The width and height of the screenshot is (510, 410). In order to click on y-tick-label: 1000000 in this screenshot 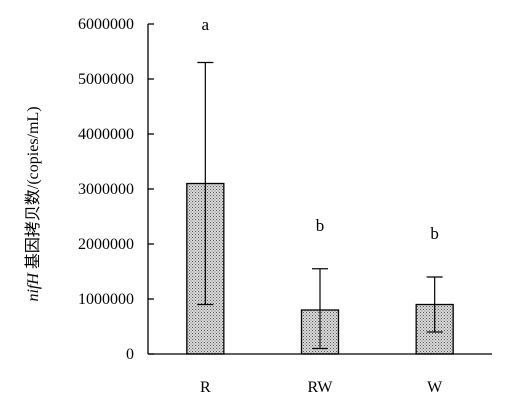, I will do `click(106, 299)`.